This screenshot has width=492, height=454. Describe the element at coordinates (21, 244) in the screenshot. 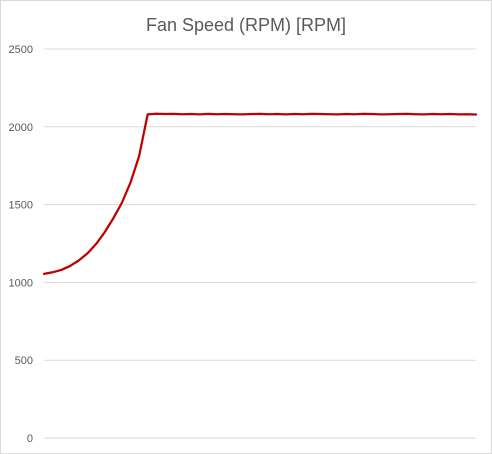

I see `y-axis-ticks: 0 500 1000 1500 2000 2500` at that location.